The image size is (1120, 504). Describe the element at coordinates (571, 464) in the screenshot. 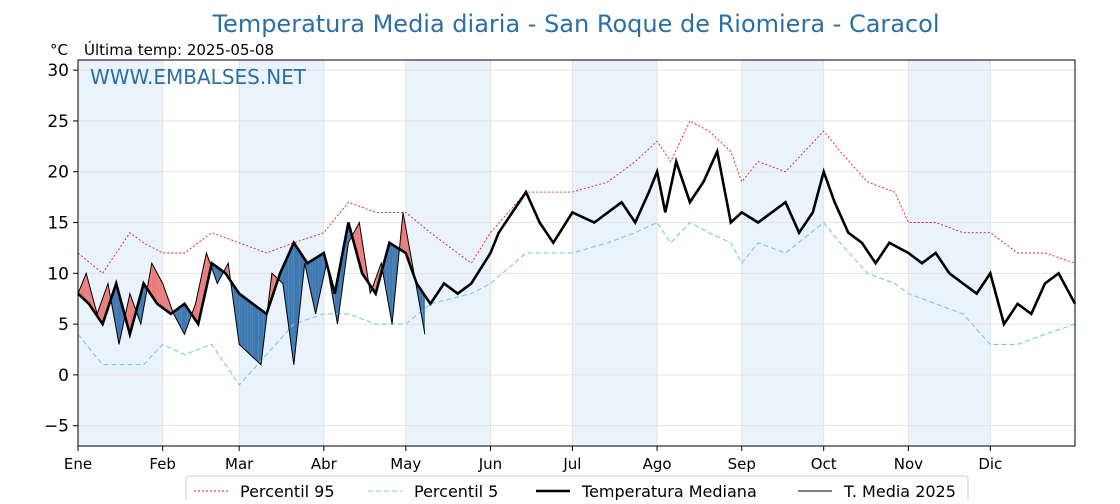

I see `x-tick-label: Jul` at that location.